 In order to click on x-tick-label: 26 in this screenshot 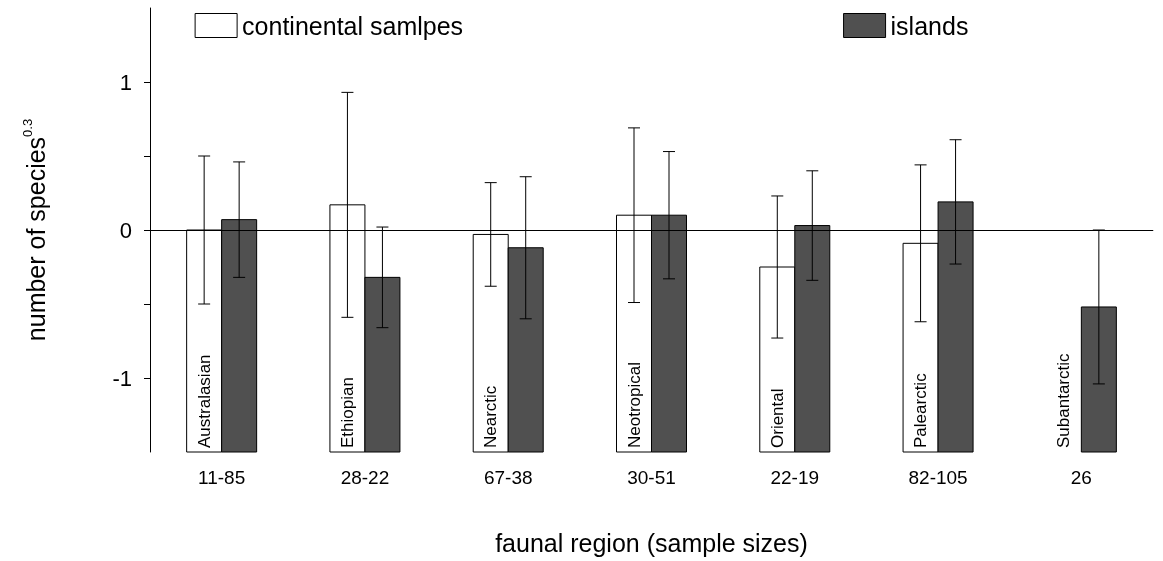, I will do `click(1081, 477)`.